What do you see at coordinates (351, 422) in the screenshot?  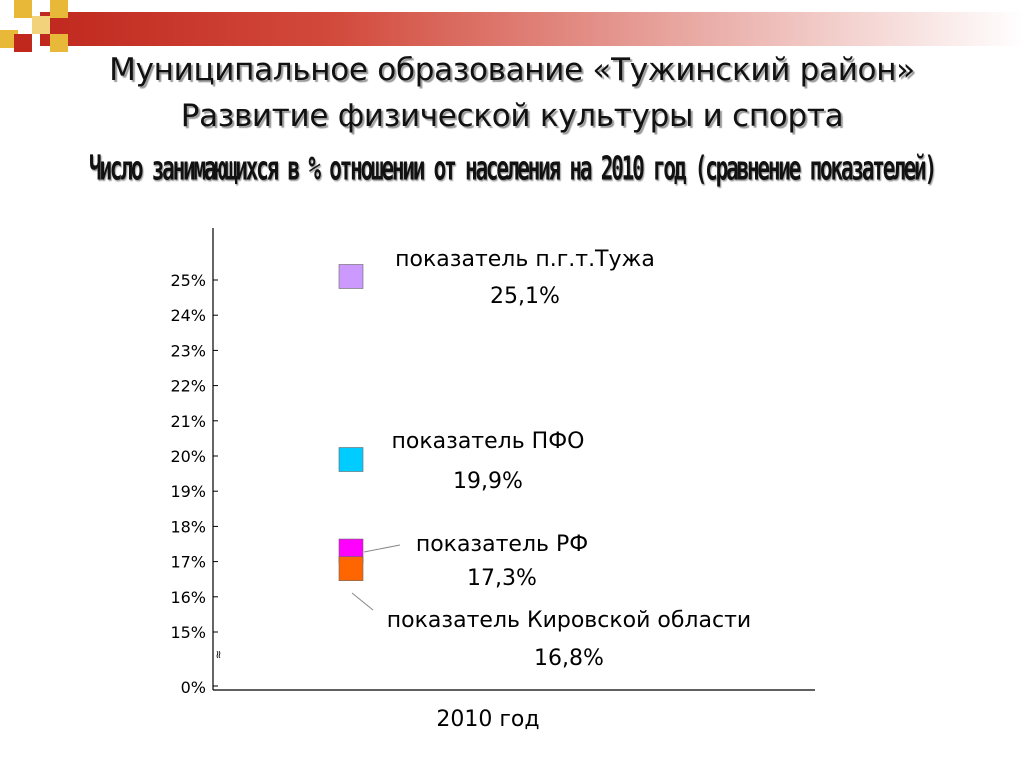 I see `data-points` at bounding box center [351, 422].